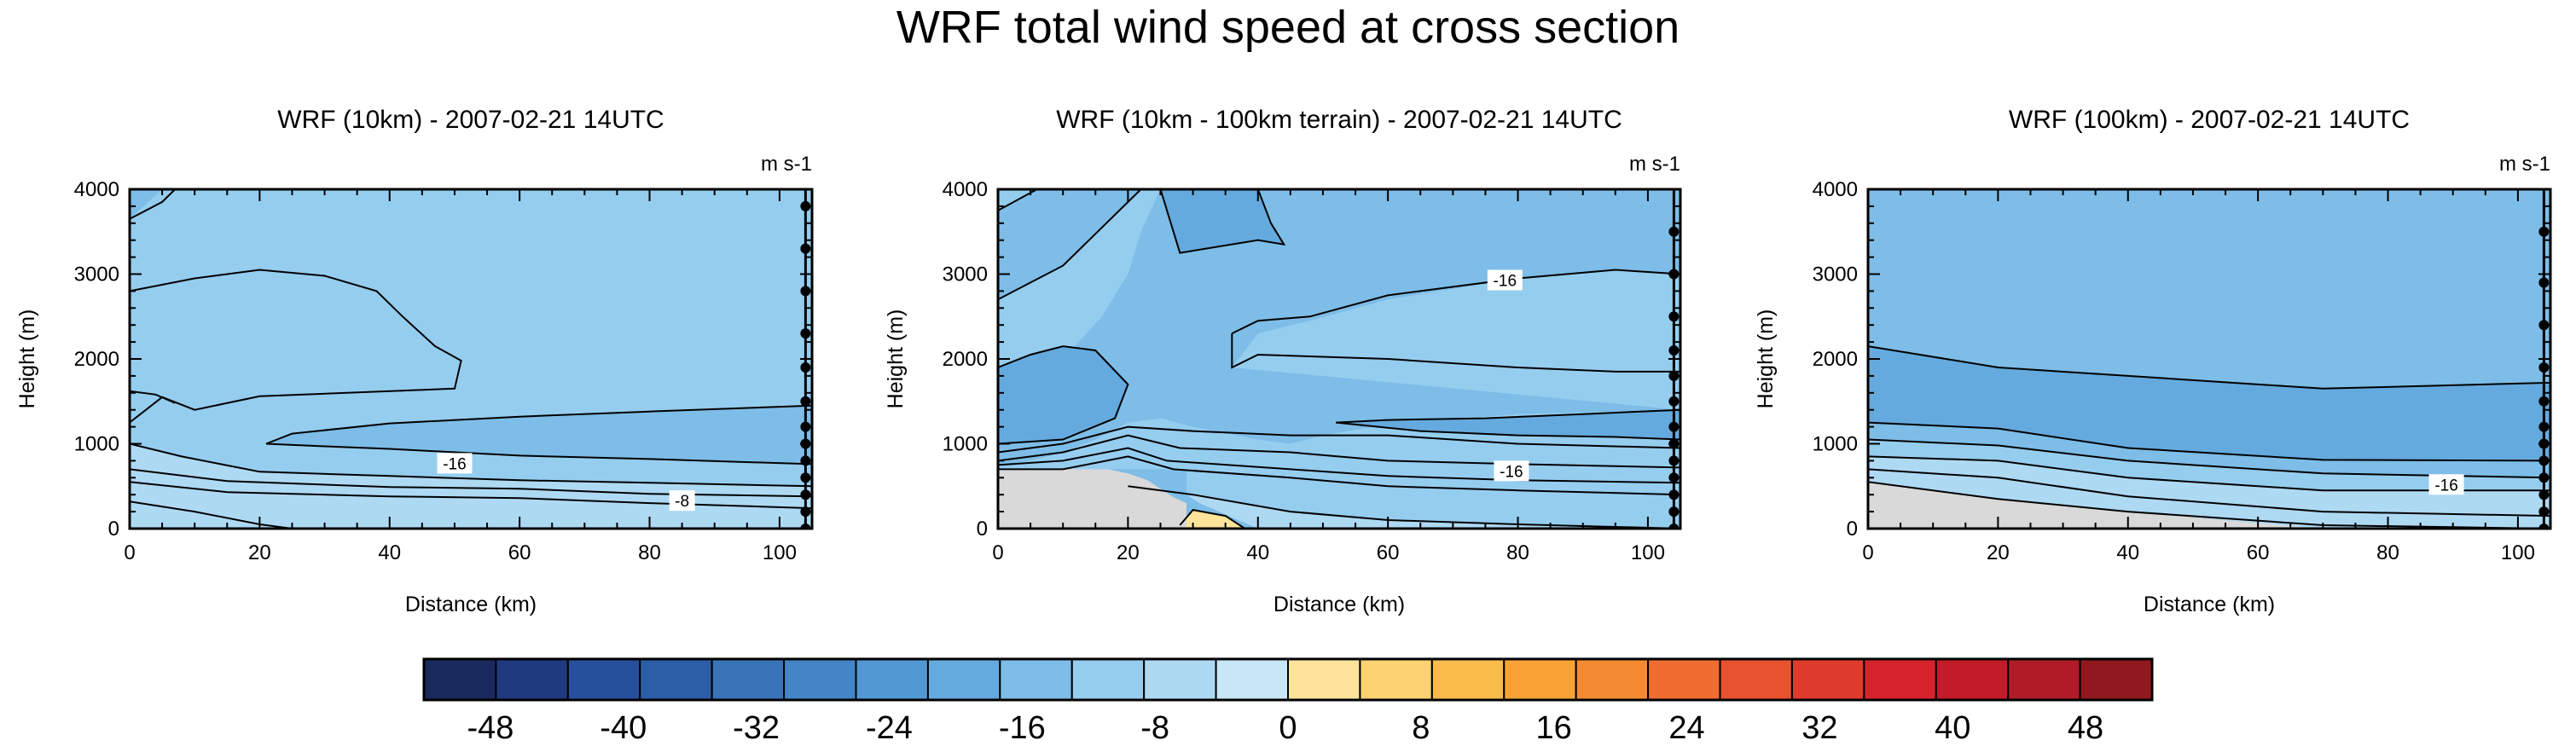 The height and width of the screenshot is (746, 2576). What do you see at coordinates (1819, 728) in the screenshot?
I see `colorbar-label: 32` at bounding box center [1819, 728].